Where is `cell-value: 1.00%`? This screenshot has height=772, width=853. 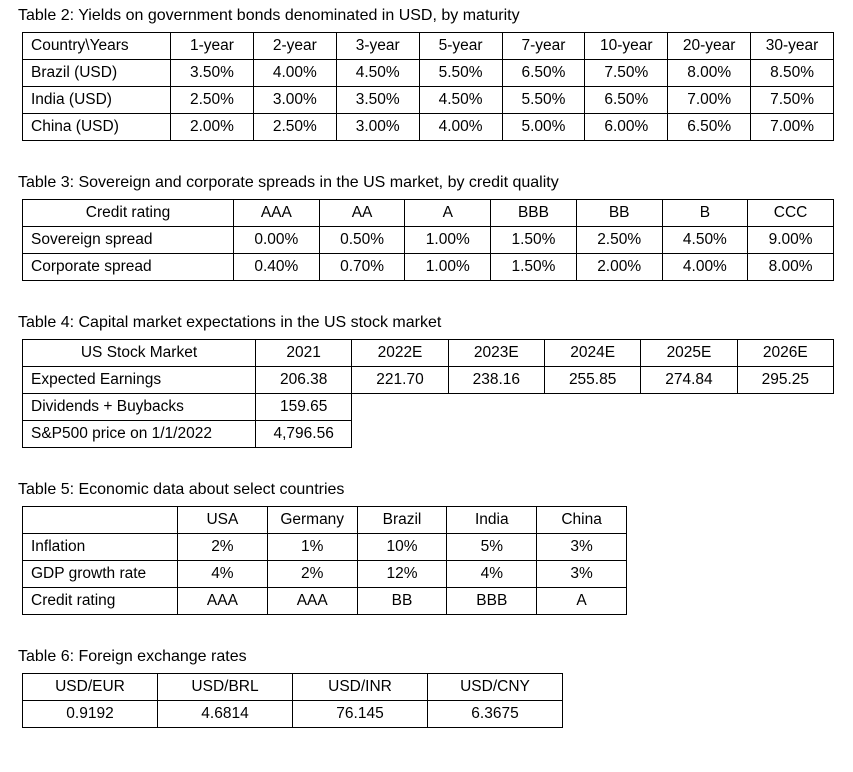
cell-value: 1.00% is located at coordinates (448, 240).